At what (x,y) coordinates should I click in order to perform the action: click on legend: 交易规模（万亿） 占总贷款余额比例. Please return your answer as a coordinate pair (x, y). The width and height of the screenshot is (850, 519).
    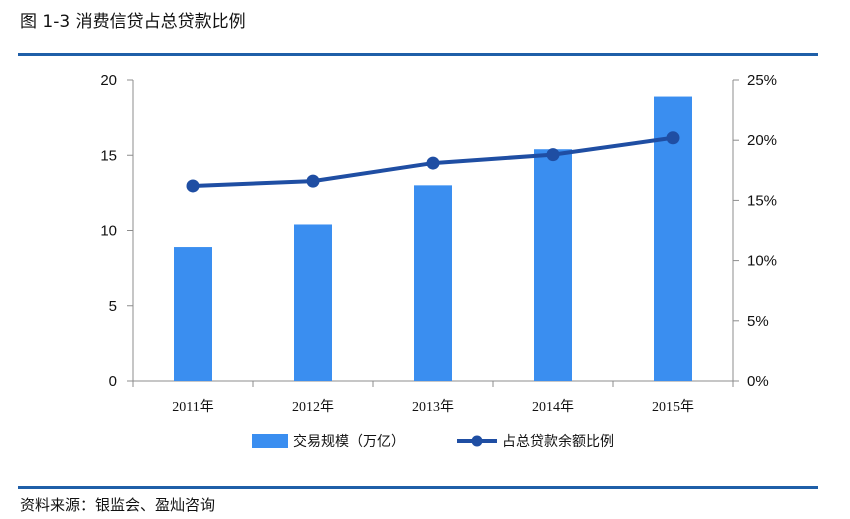
    Looking at the image, I should click on (433, 441).